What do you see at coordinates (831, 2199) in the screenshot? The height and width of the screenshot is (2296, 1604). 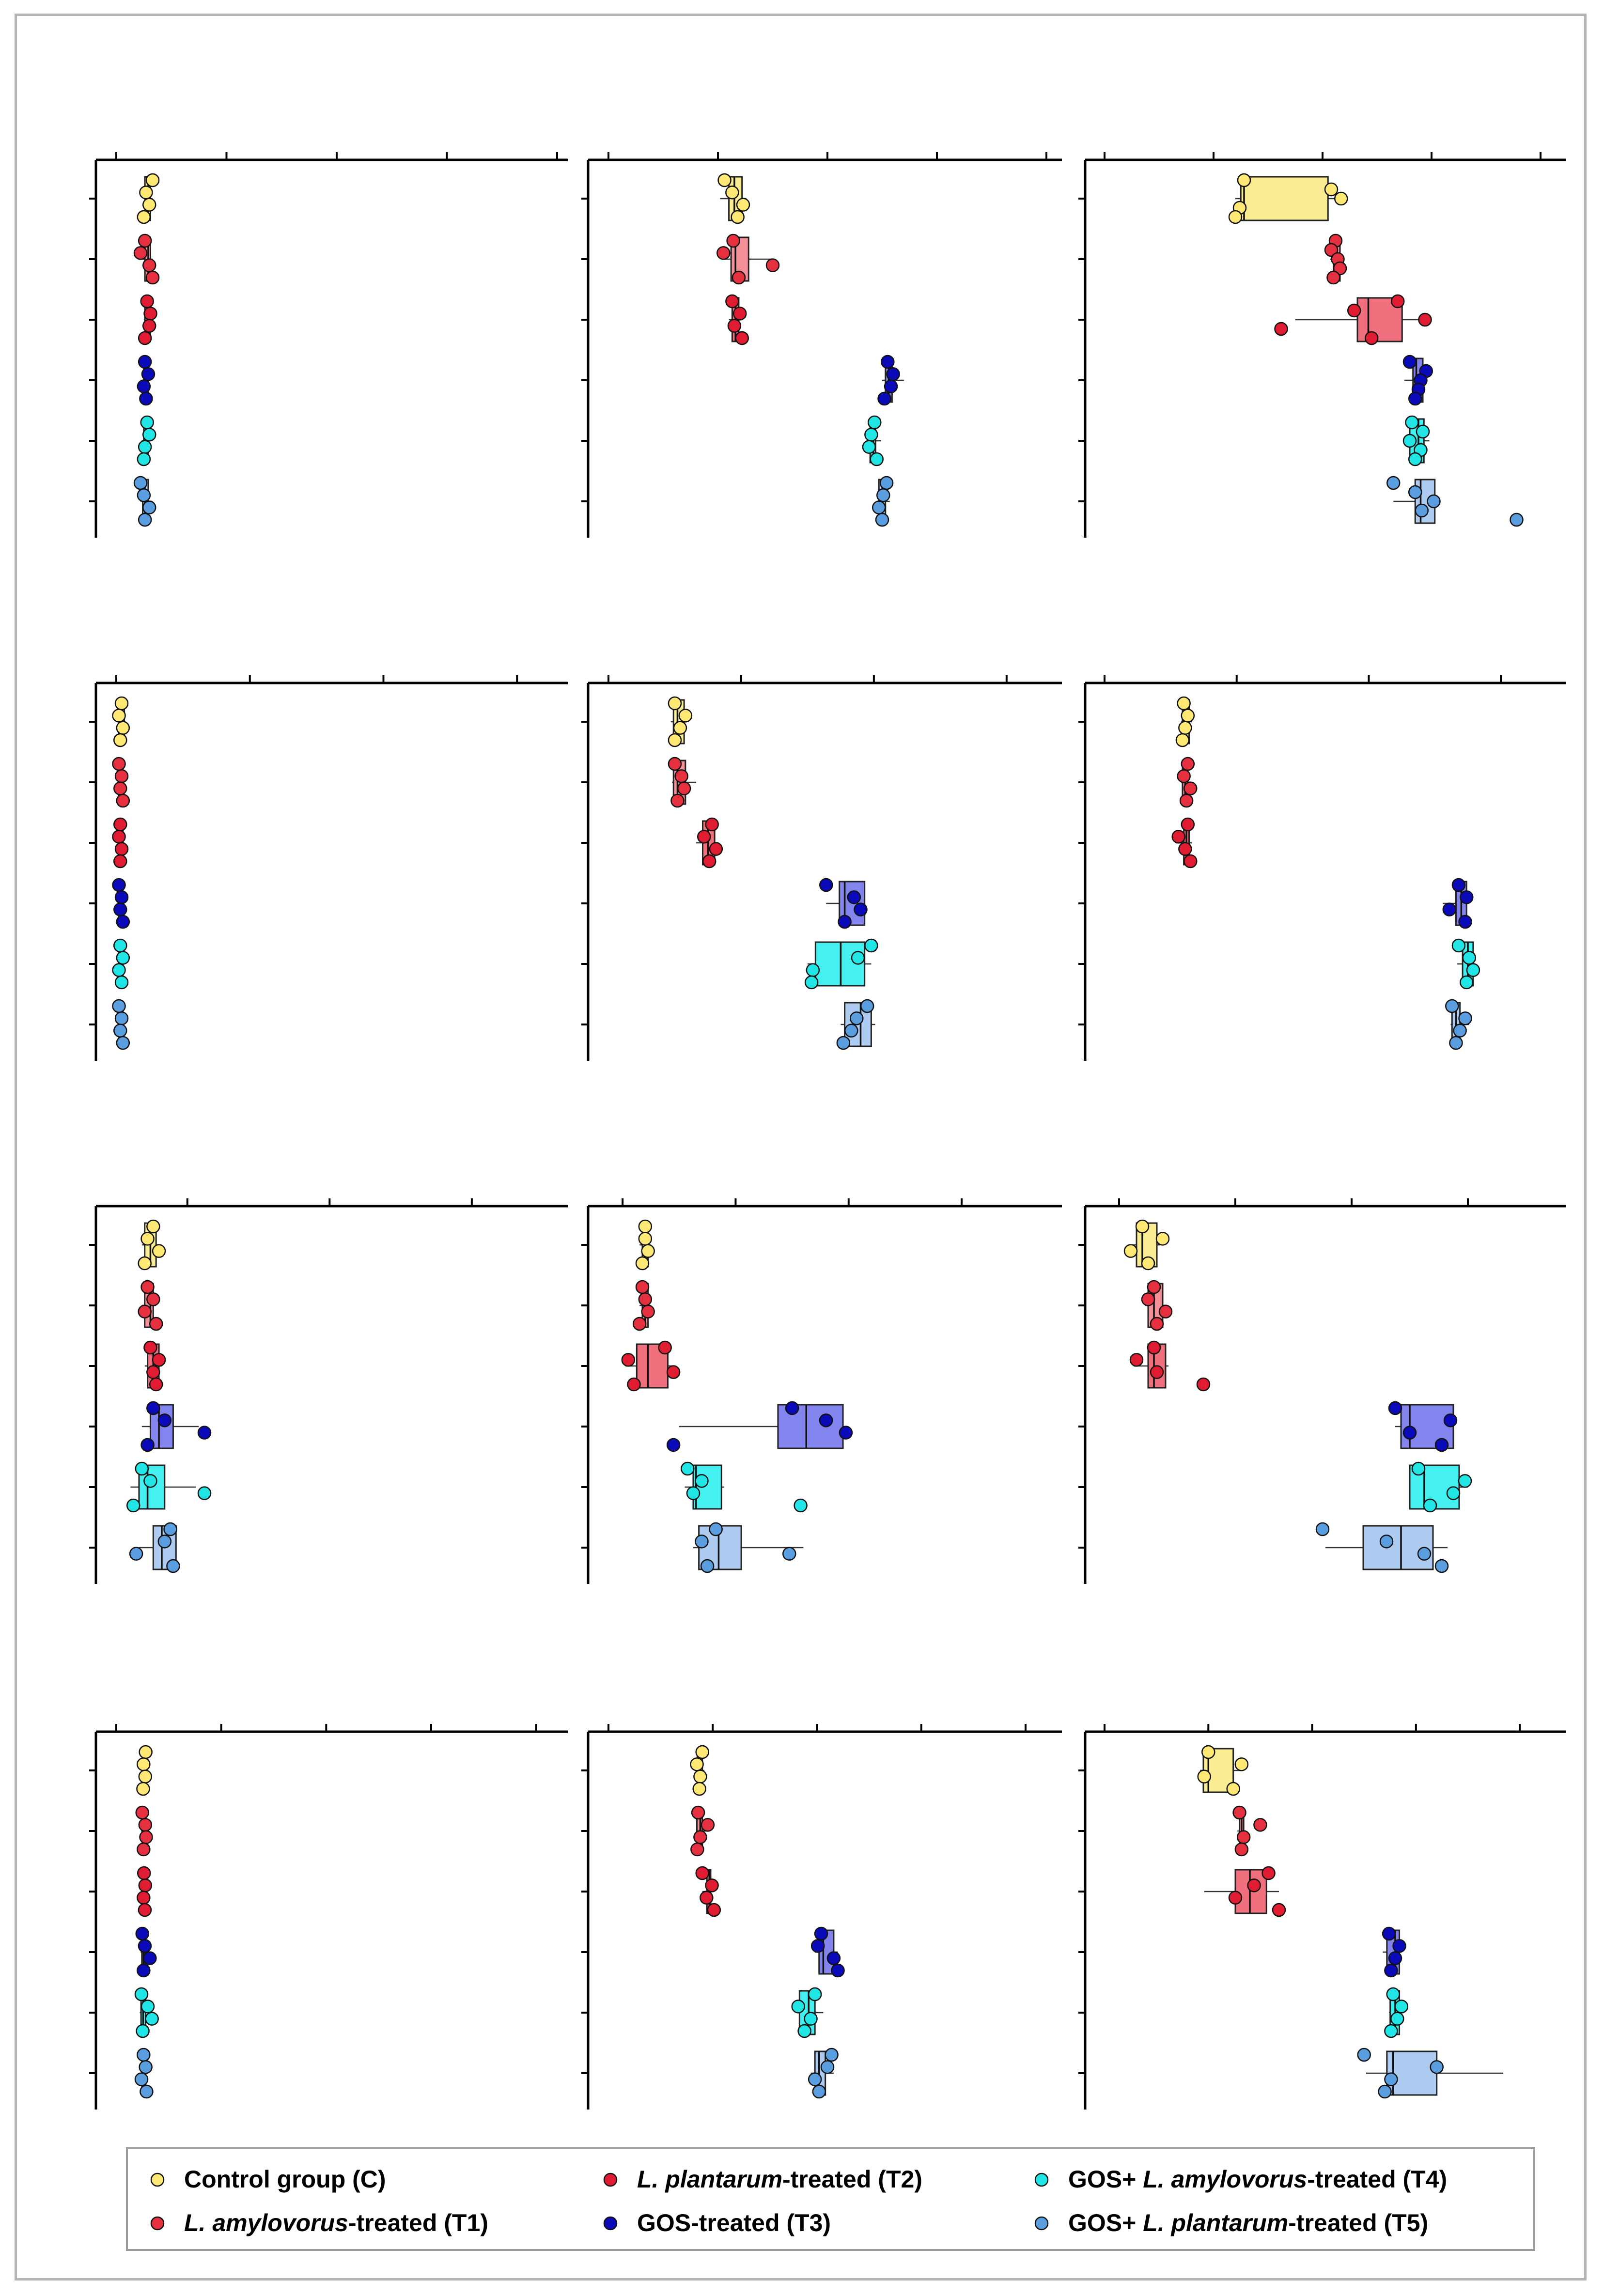 I see `legend-box` at bounding box center [831, 2199].